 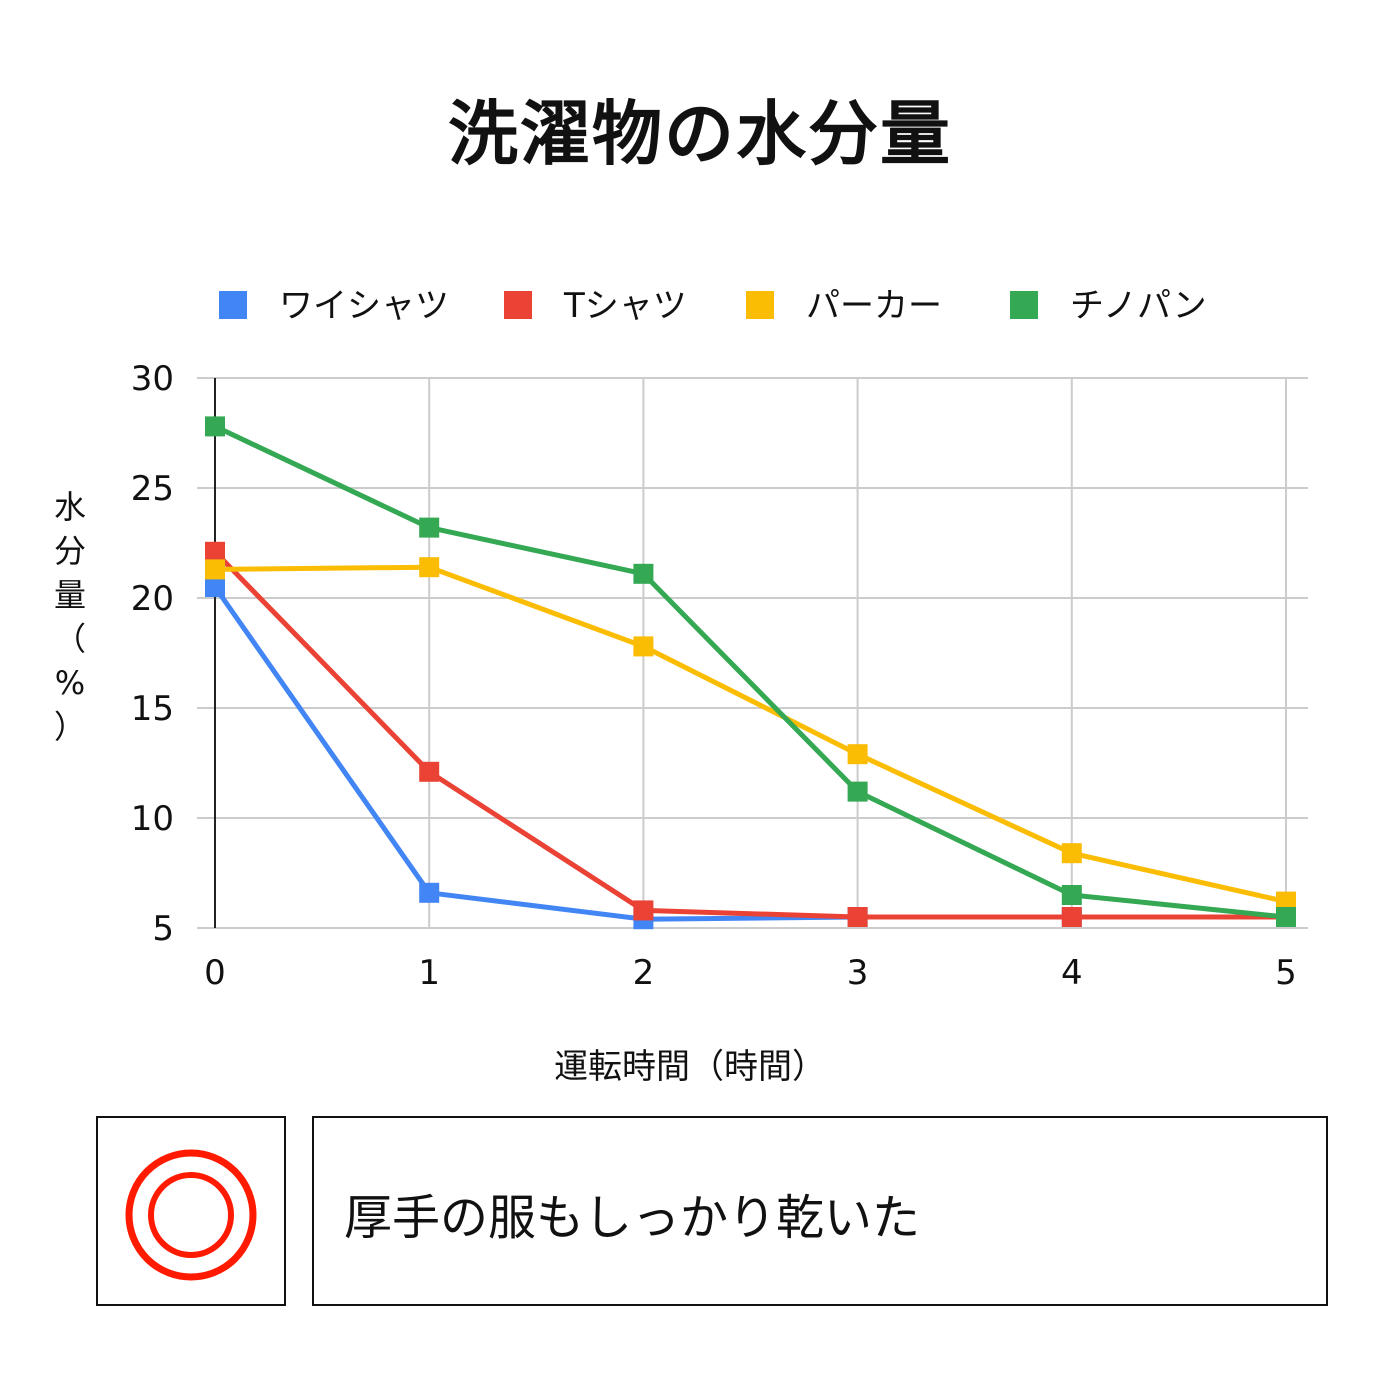 I want to click on legend-item: チノパン, so click(x=1108, y=306).